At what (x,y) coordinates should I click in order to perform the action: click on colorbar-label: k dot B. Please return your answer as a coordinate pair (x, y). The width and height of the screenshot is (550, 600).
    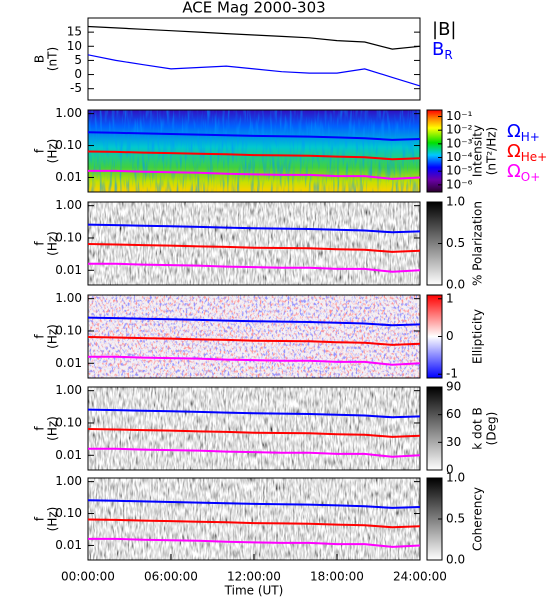
    Looking at the image, I should click on (478, 428).